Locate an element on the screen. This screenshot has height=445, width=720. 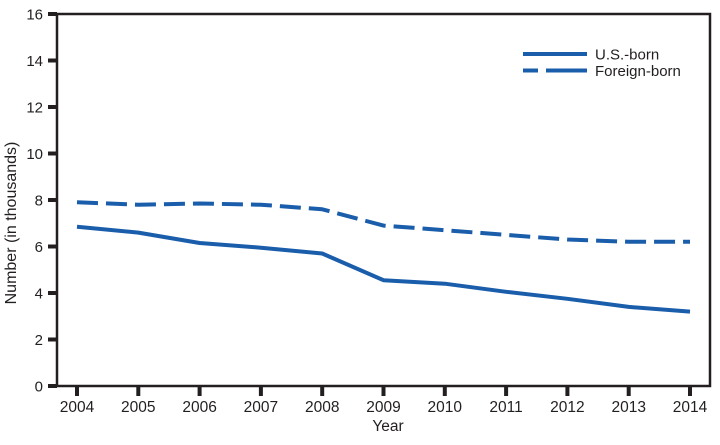
x-tick-label: 2011 is located at coordinates (505, 407).